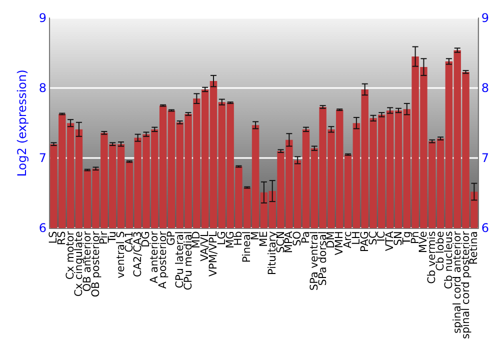  What do you see at coordinates (406, 238) in the screenshot?
I see `x-tick-label: Tg` at bounding box center [406, 238].